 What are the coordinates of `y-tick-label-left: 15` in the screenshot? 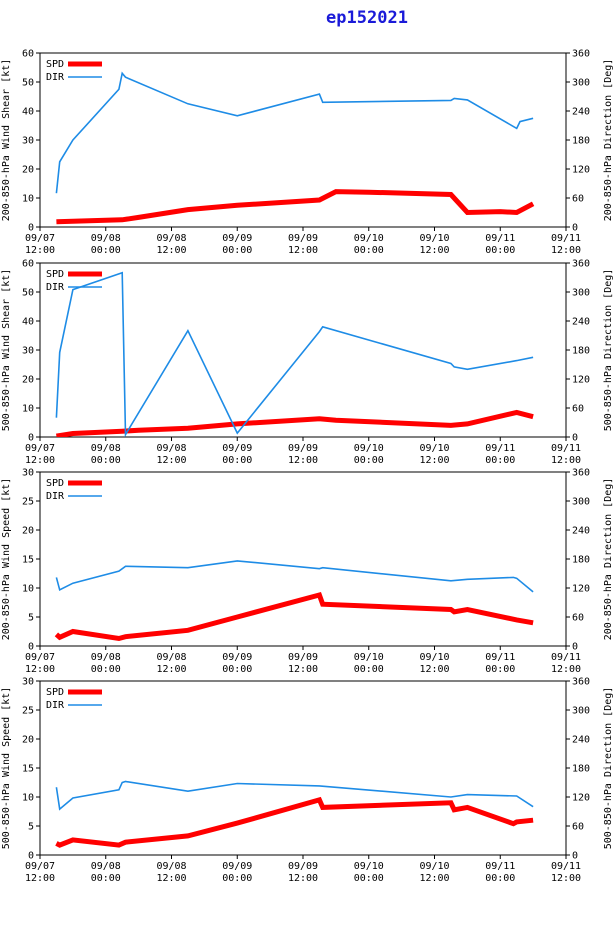 It's located at (28, 769).